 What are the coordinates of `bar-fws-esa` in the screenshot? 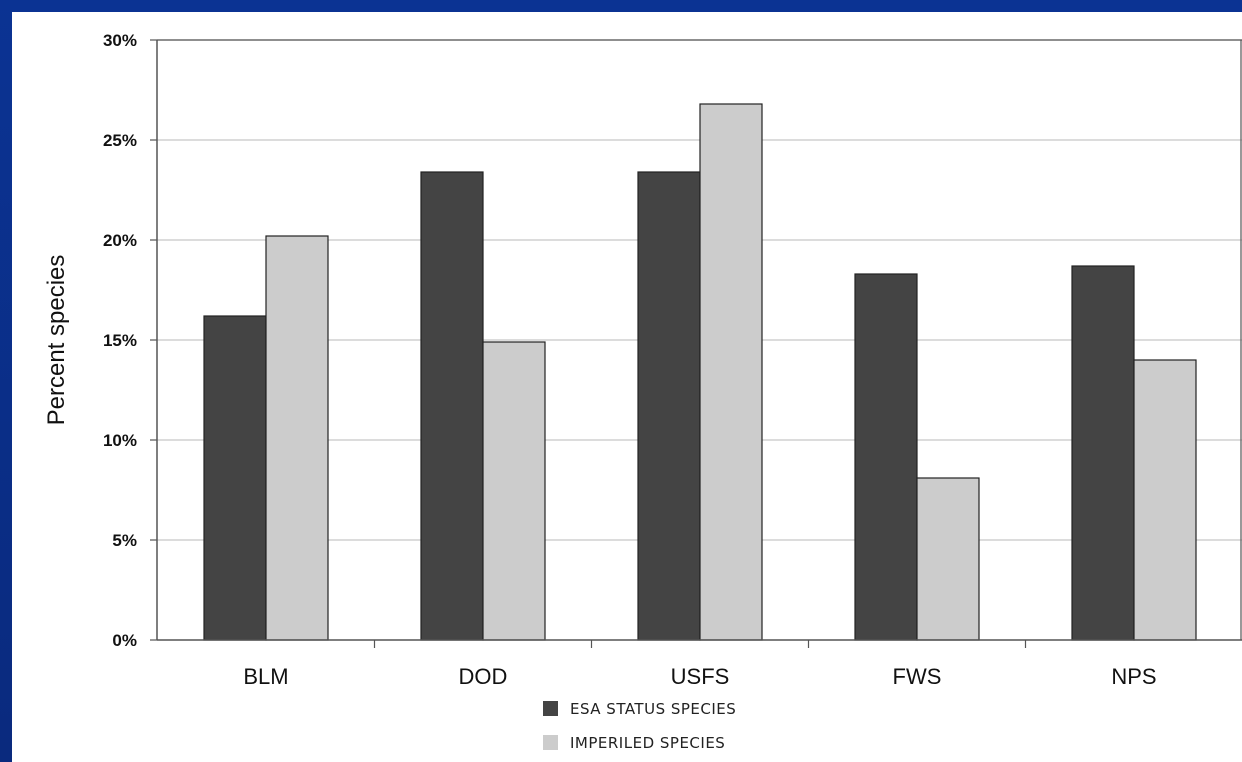 It's located at (886, 457).